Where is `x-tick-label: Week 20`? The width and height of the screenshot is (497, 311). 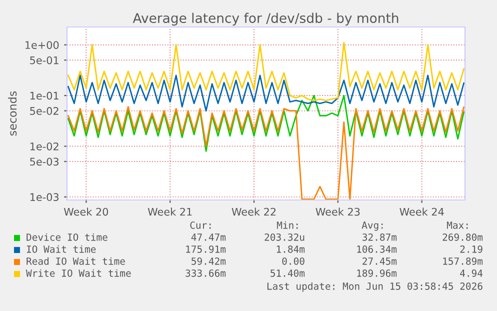
x-tick-label: Week 20 is located at coordinates (86, 212).